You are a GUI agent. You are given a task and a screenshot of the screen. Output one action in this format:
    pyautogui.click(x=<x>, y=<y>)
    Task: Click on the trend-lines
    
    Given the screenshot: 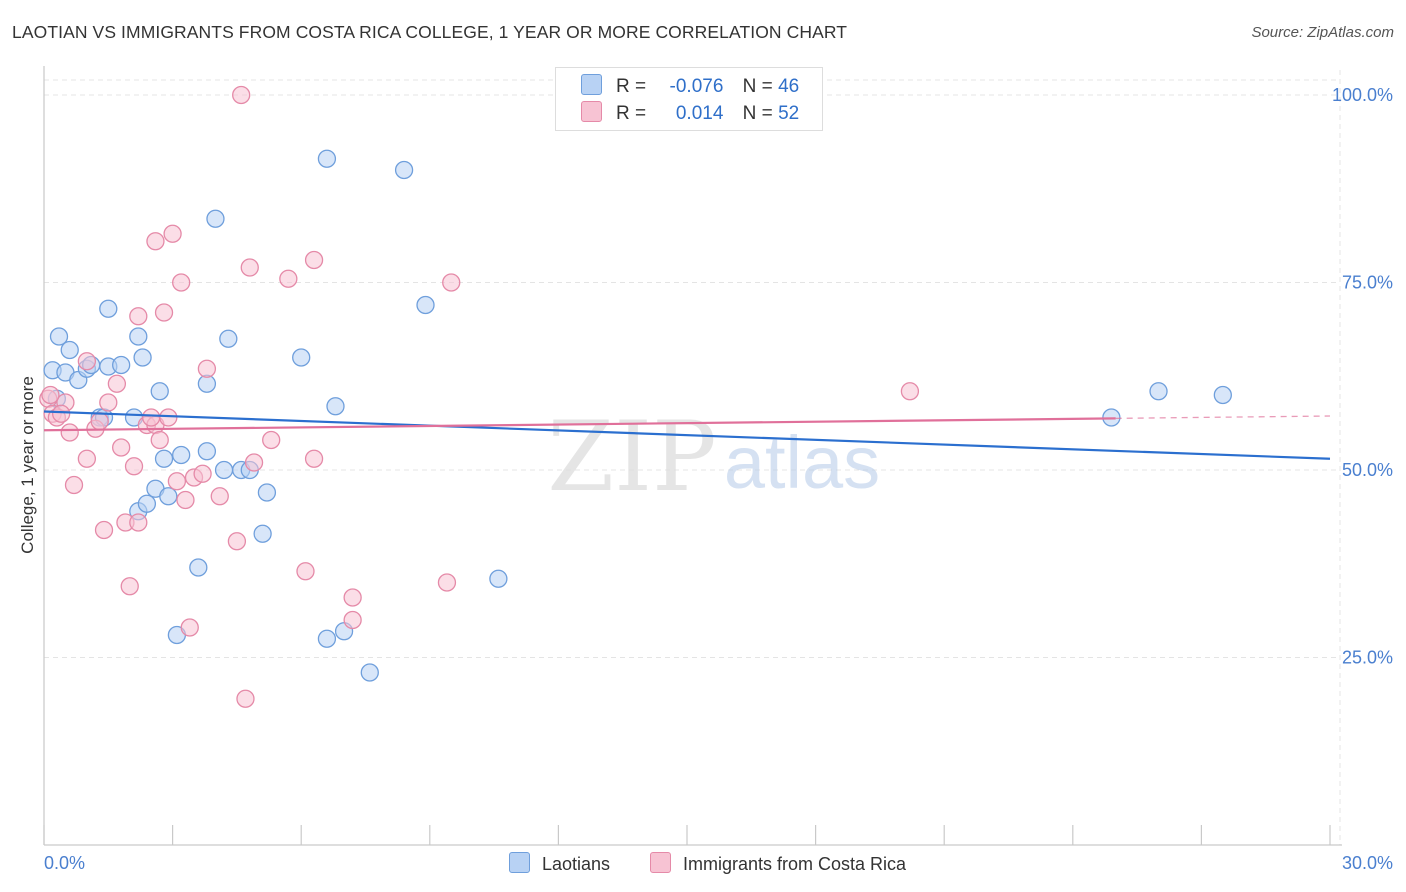 What is the action you would take?
    pyautogui.click(x=687, y=435)
    